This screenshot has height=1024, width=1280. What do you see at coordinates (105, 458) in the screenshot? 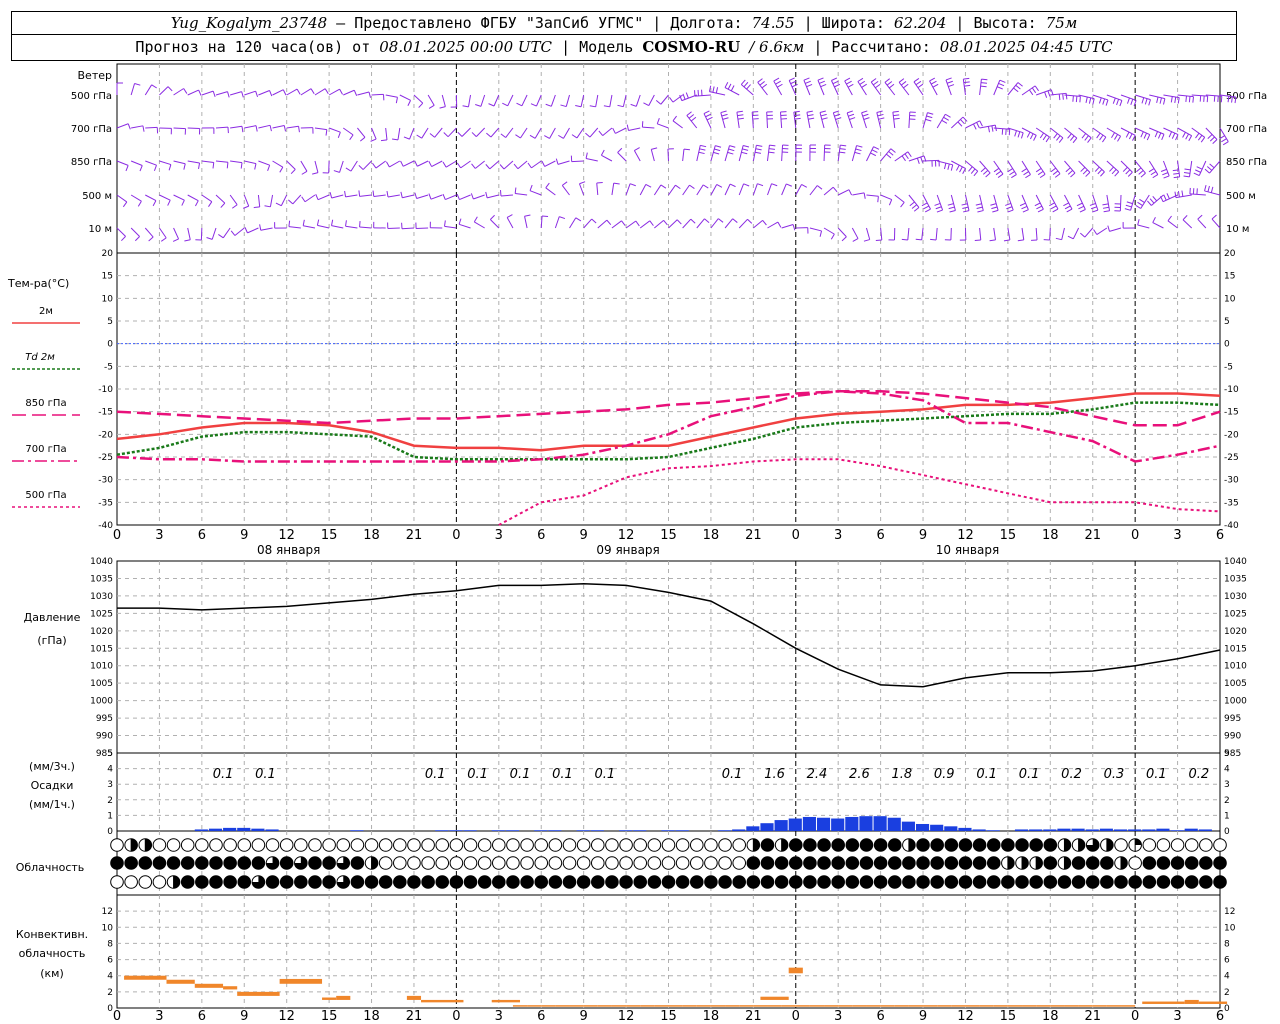
I see `ytick-left-temp: -25` at bounding box center [105, 458].